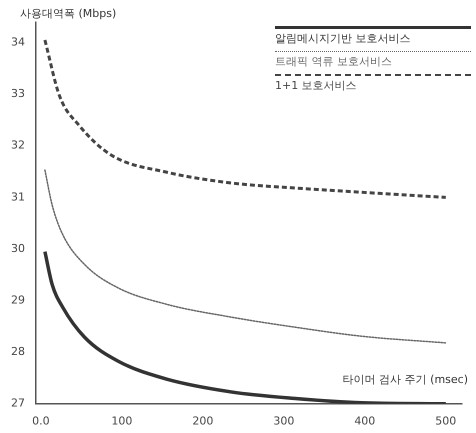 The width and height of the screenshot is (476, 433). What do you see at coordinates (373, 83) in the screenshot?
I see `text: 1+1 보호서비스` at bounding box center [373, 83].